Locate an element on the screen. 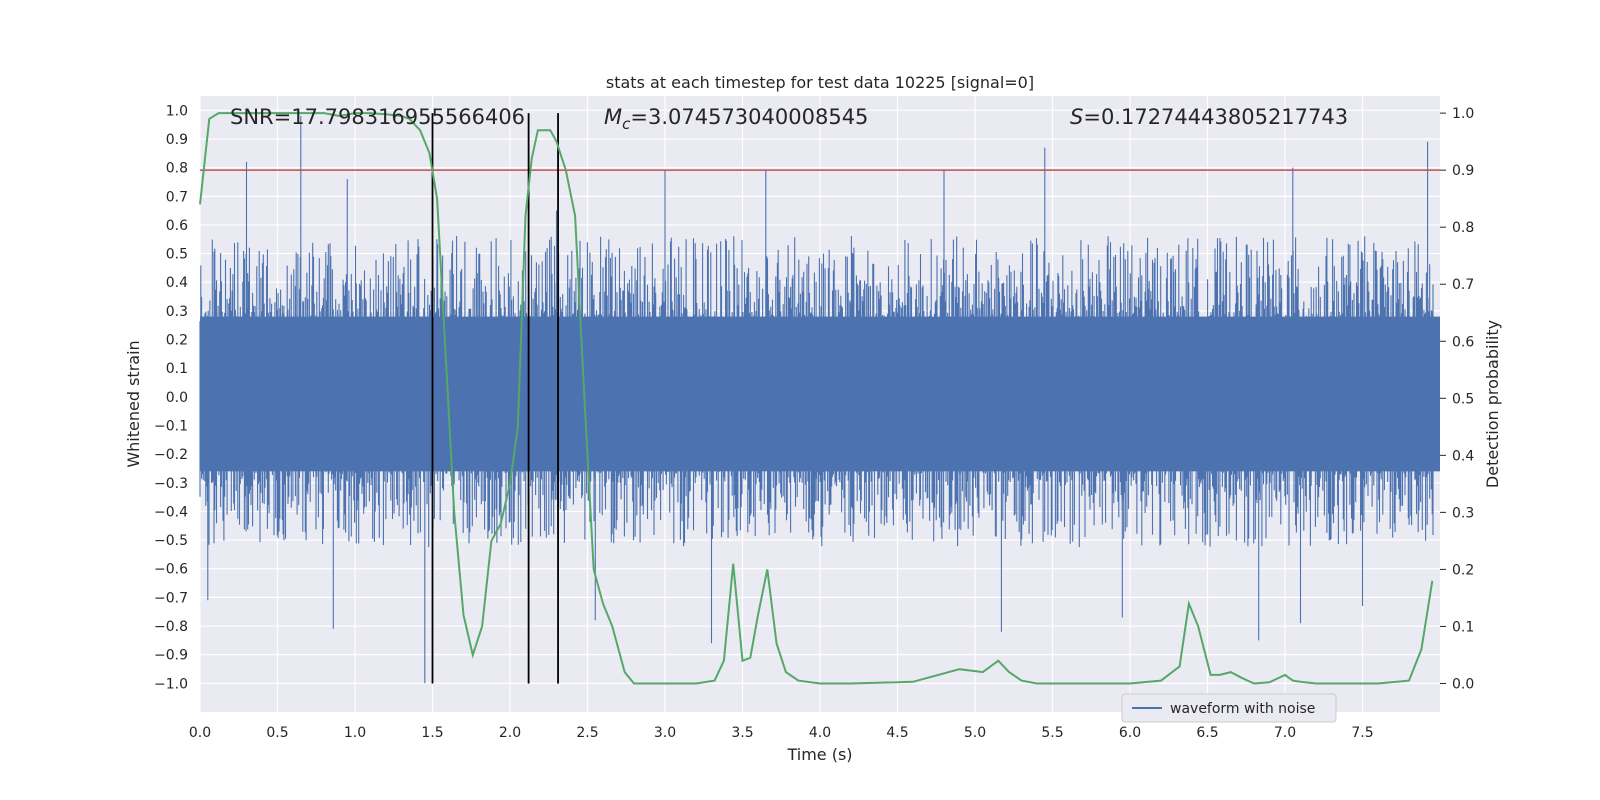 The height and width of the screenshot is (800, 1600). y-left-tick-label: −0.1 is located at coordinates (171, 426).